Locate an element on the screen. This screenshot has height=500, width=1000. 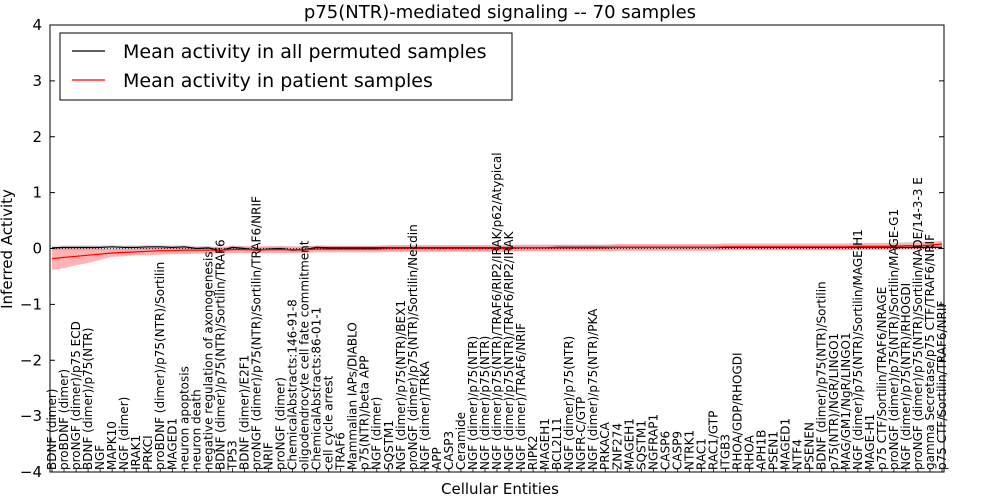
category-label: TP53 is located at coordinates (232, 455).